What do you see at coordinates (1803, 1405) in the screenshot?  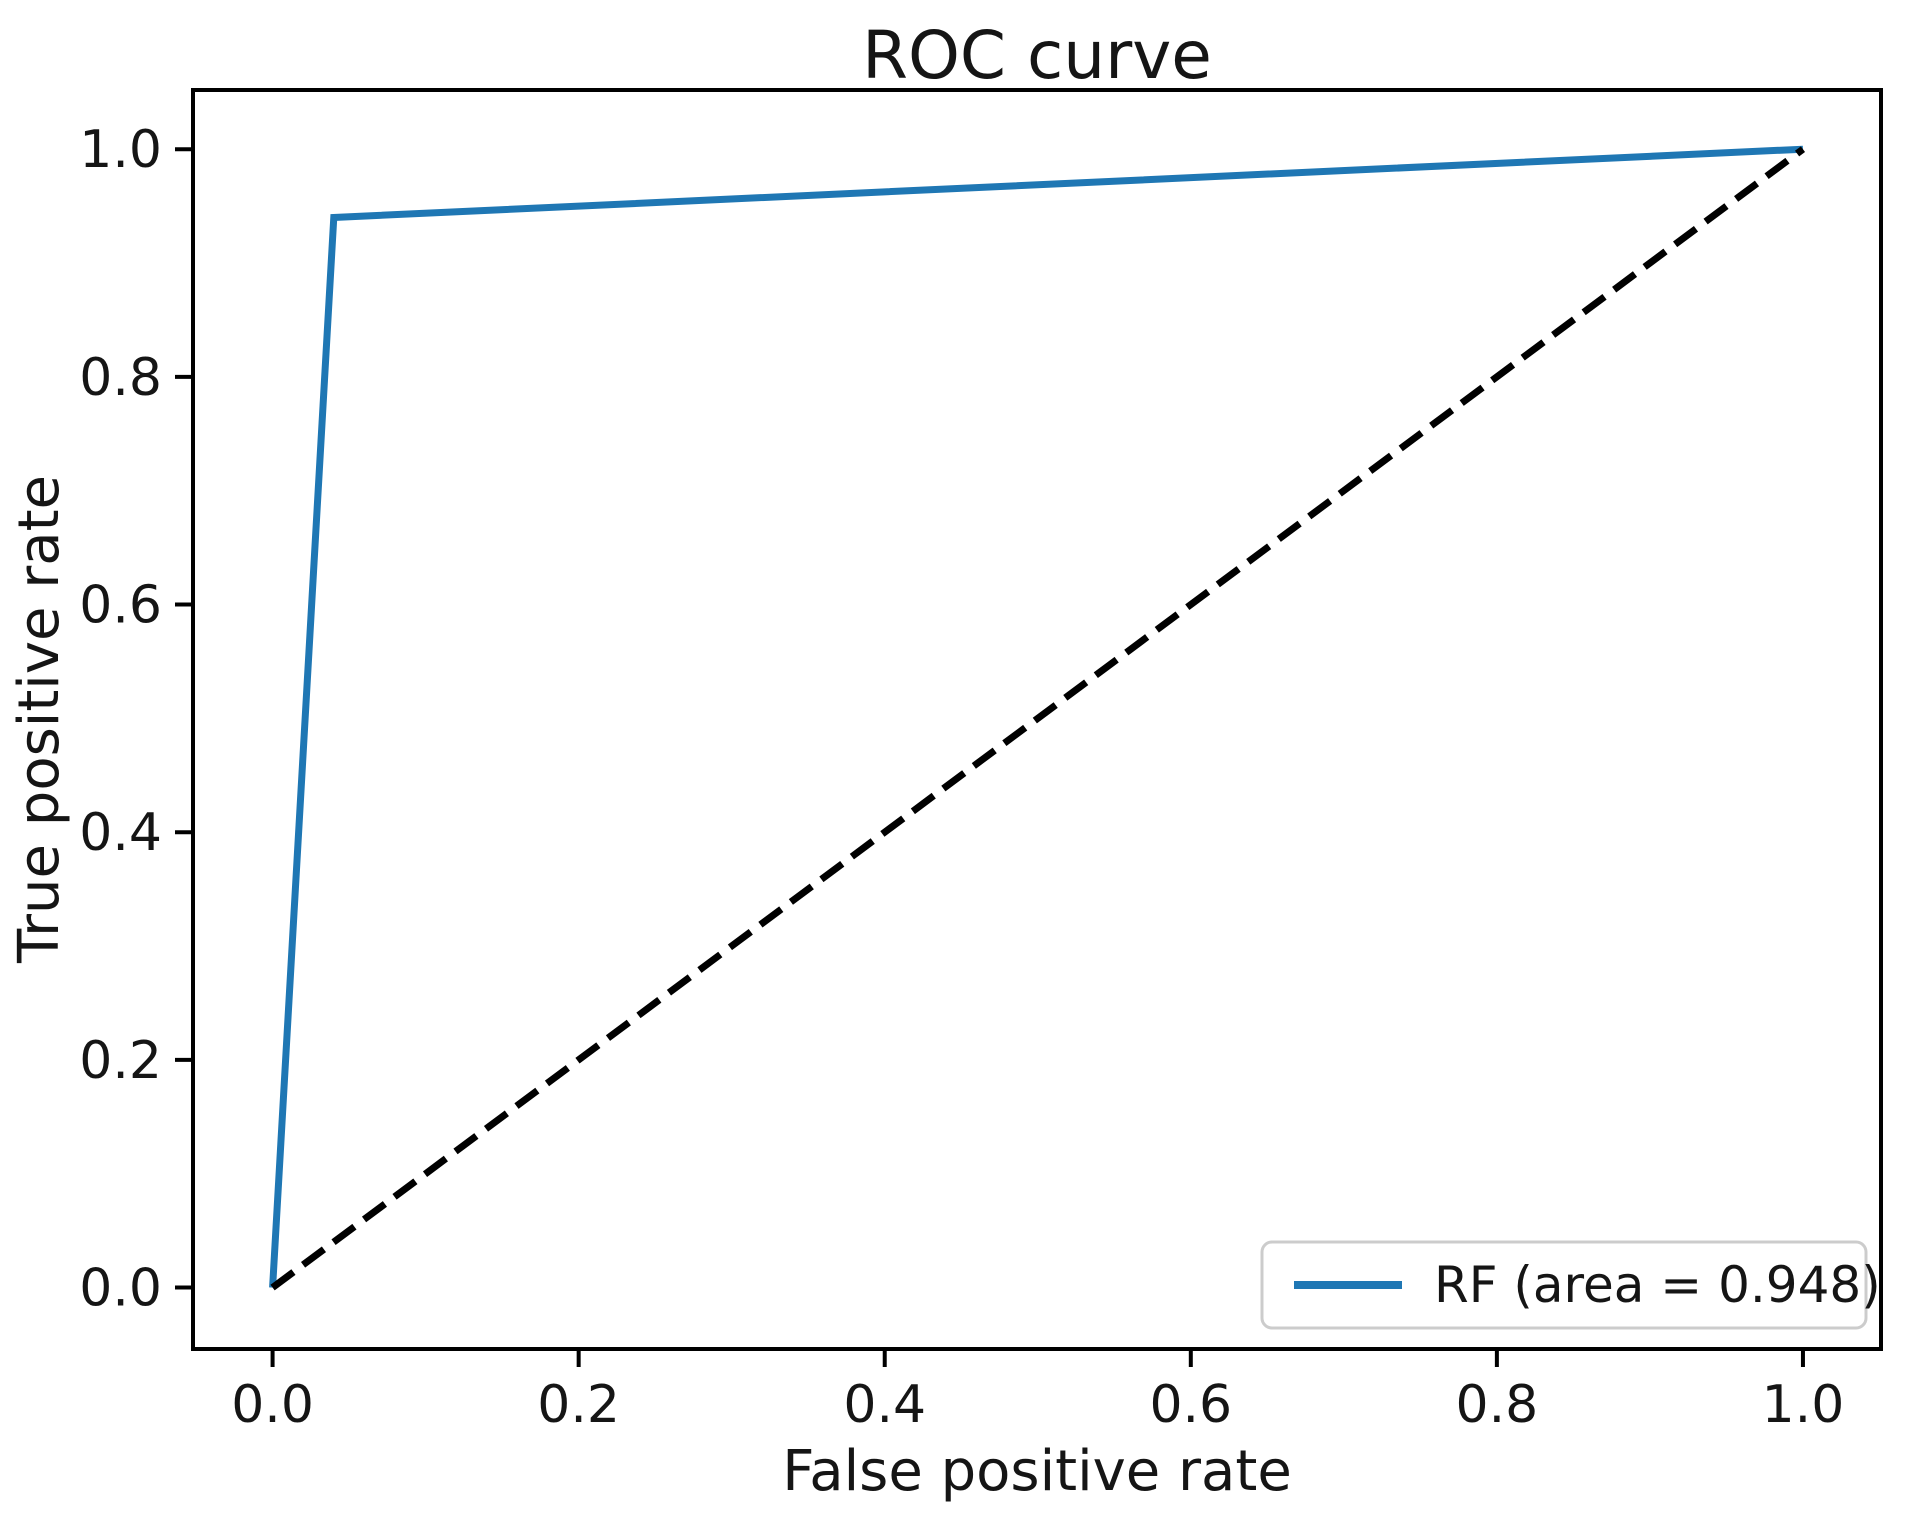 I see `x-tick-label: 1.0` at bounding box center [1803, 1405].